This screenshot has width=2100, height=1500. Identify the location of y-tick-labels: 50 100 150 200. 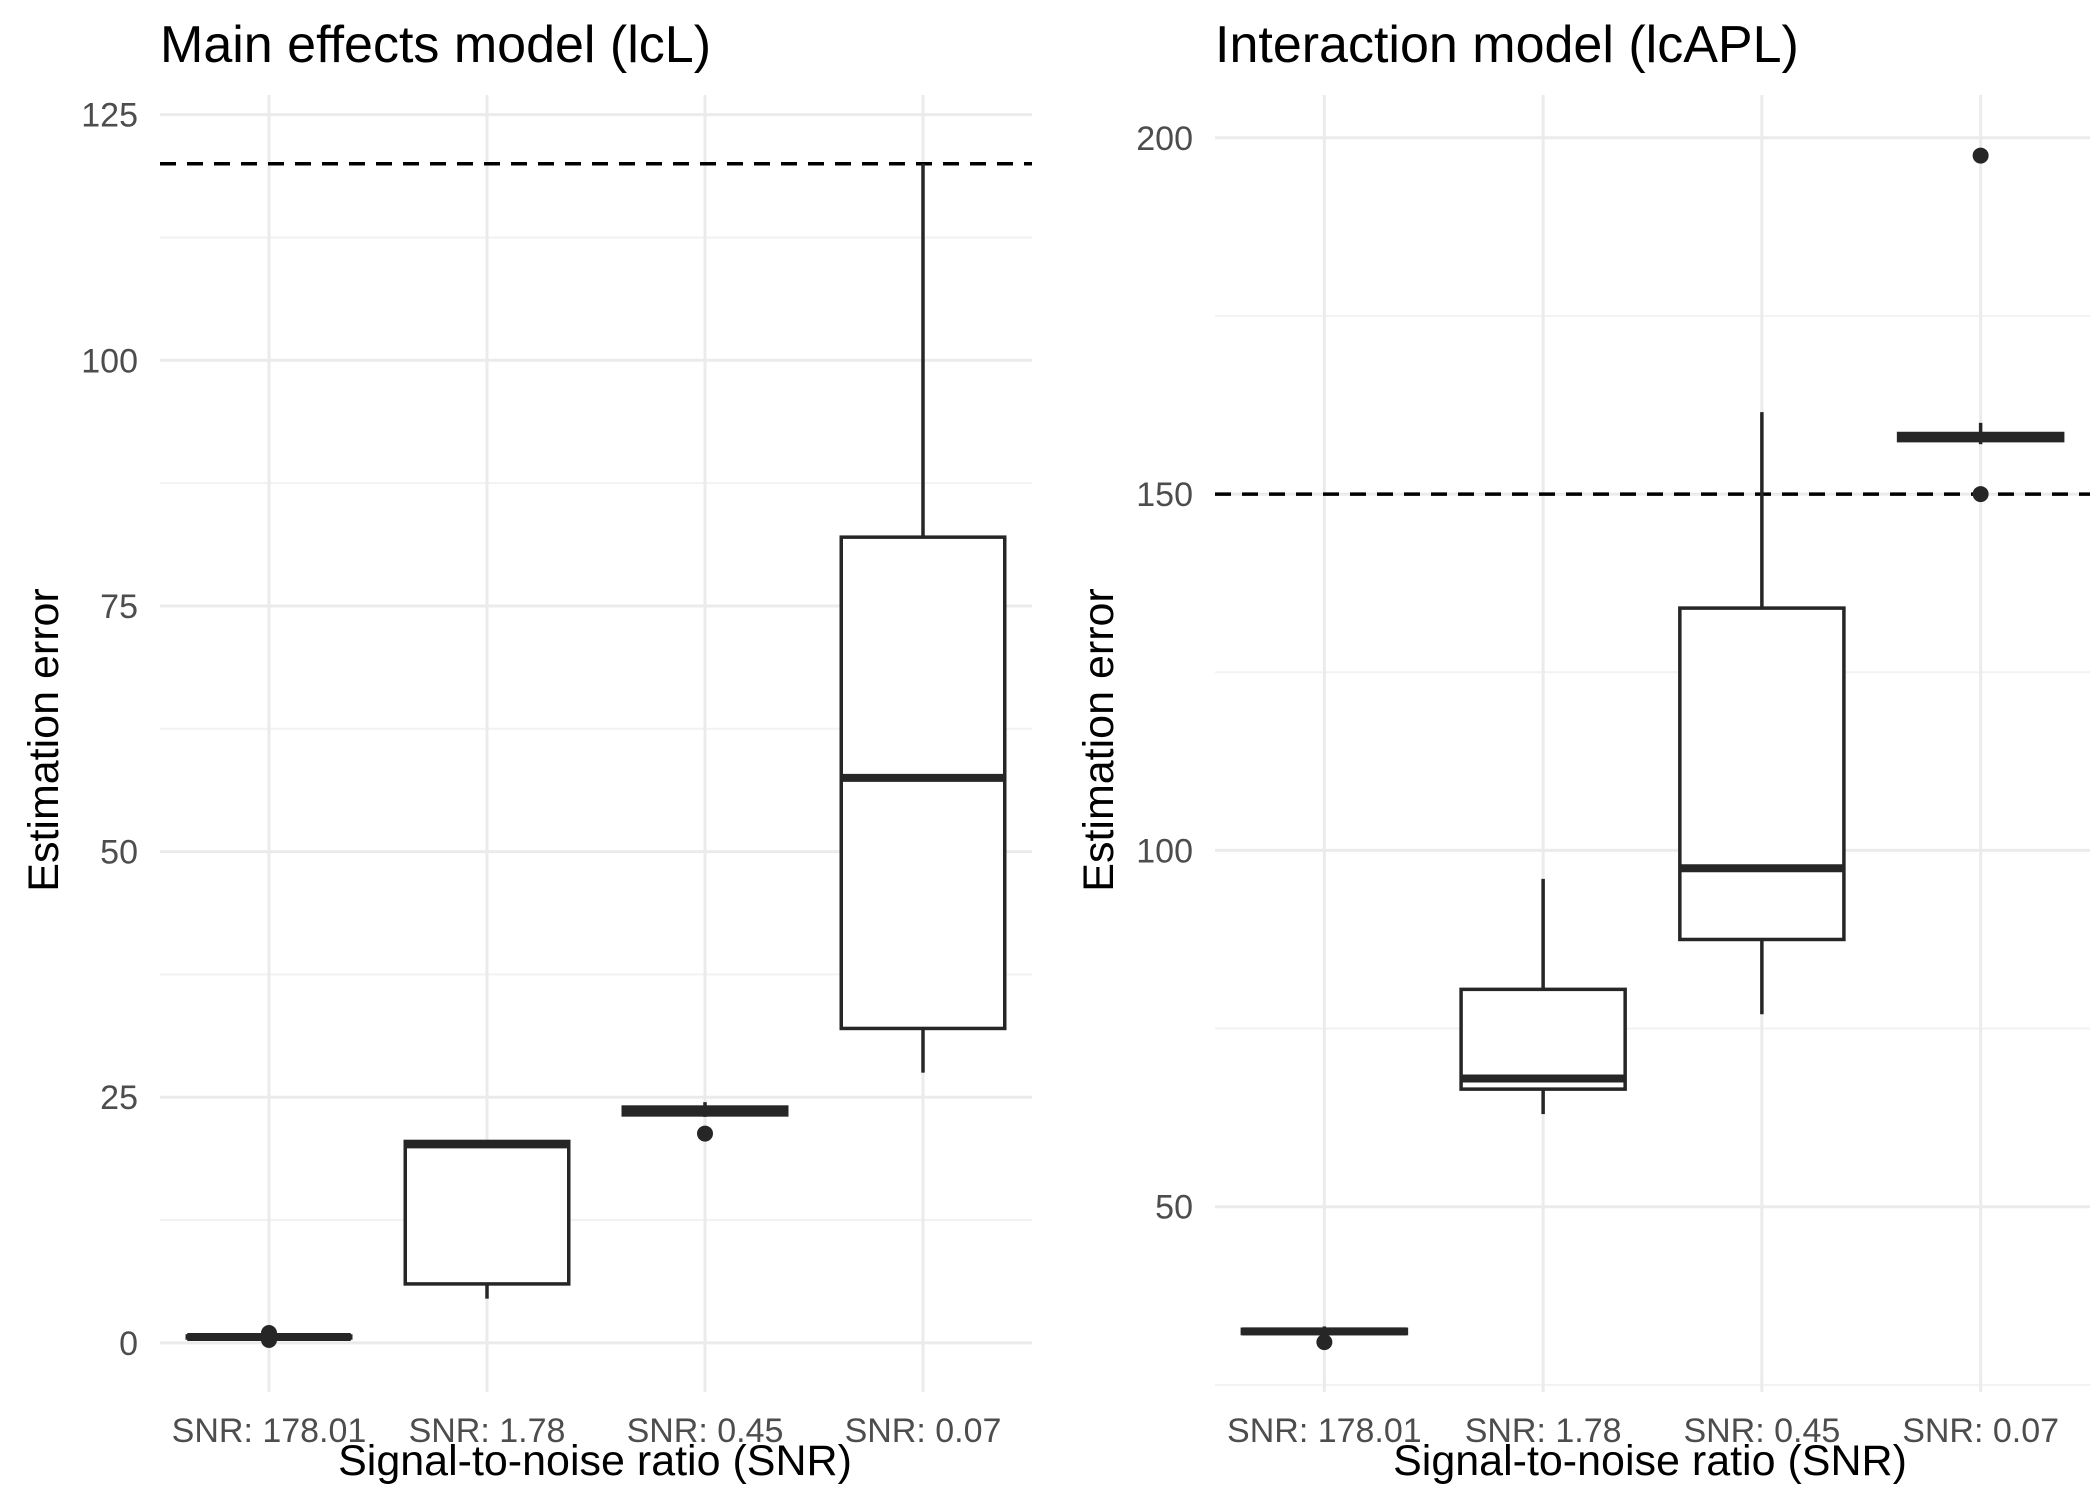
(1164, 673).